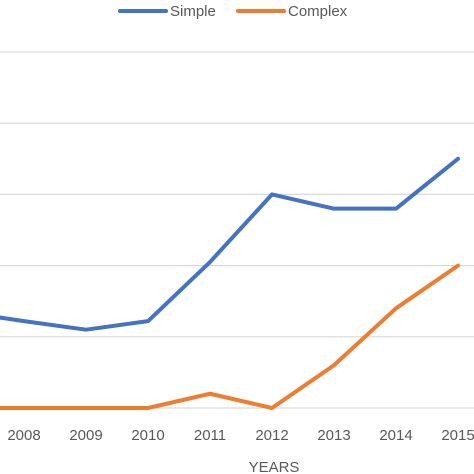 The image size is (474, 474). I want to click on x-tick-label-2014: 2014, so click(395, 435).